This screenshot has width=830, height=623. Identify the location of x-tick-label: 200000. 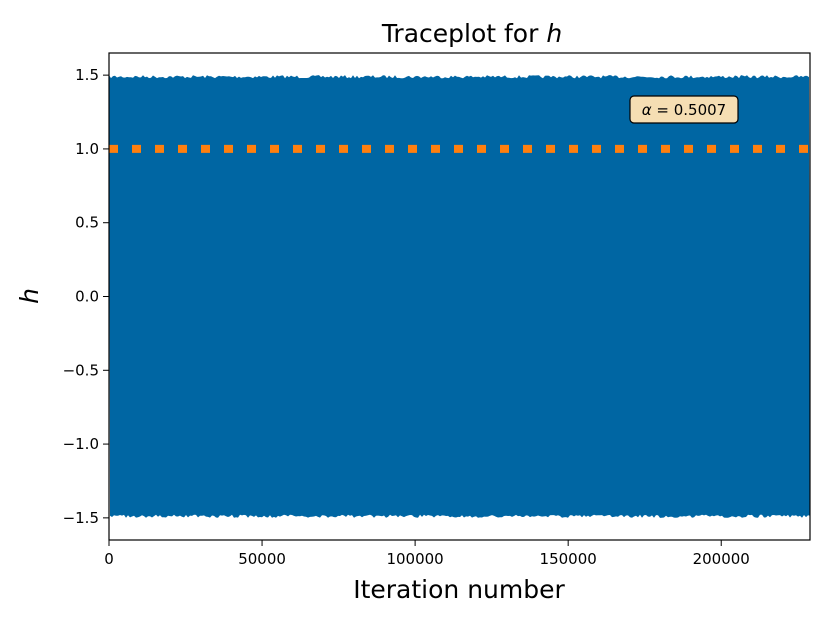
(721, 559).